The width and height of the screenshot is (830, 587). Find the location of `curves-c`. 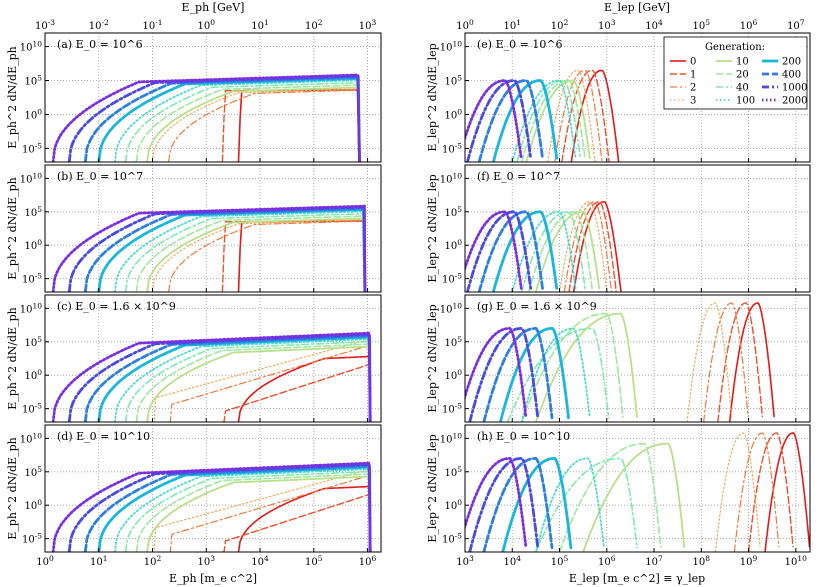

curves-c is located at coordinates (211, 376).